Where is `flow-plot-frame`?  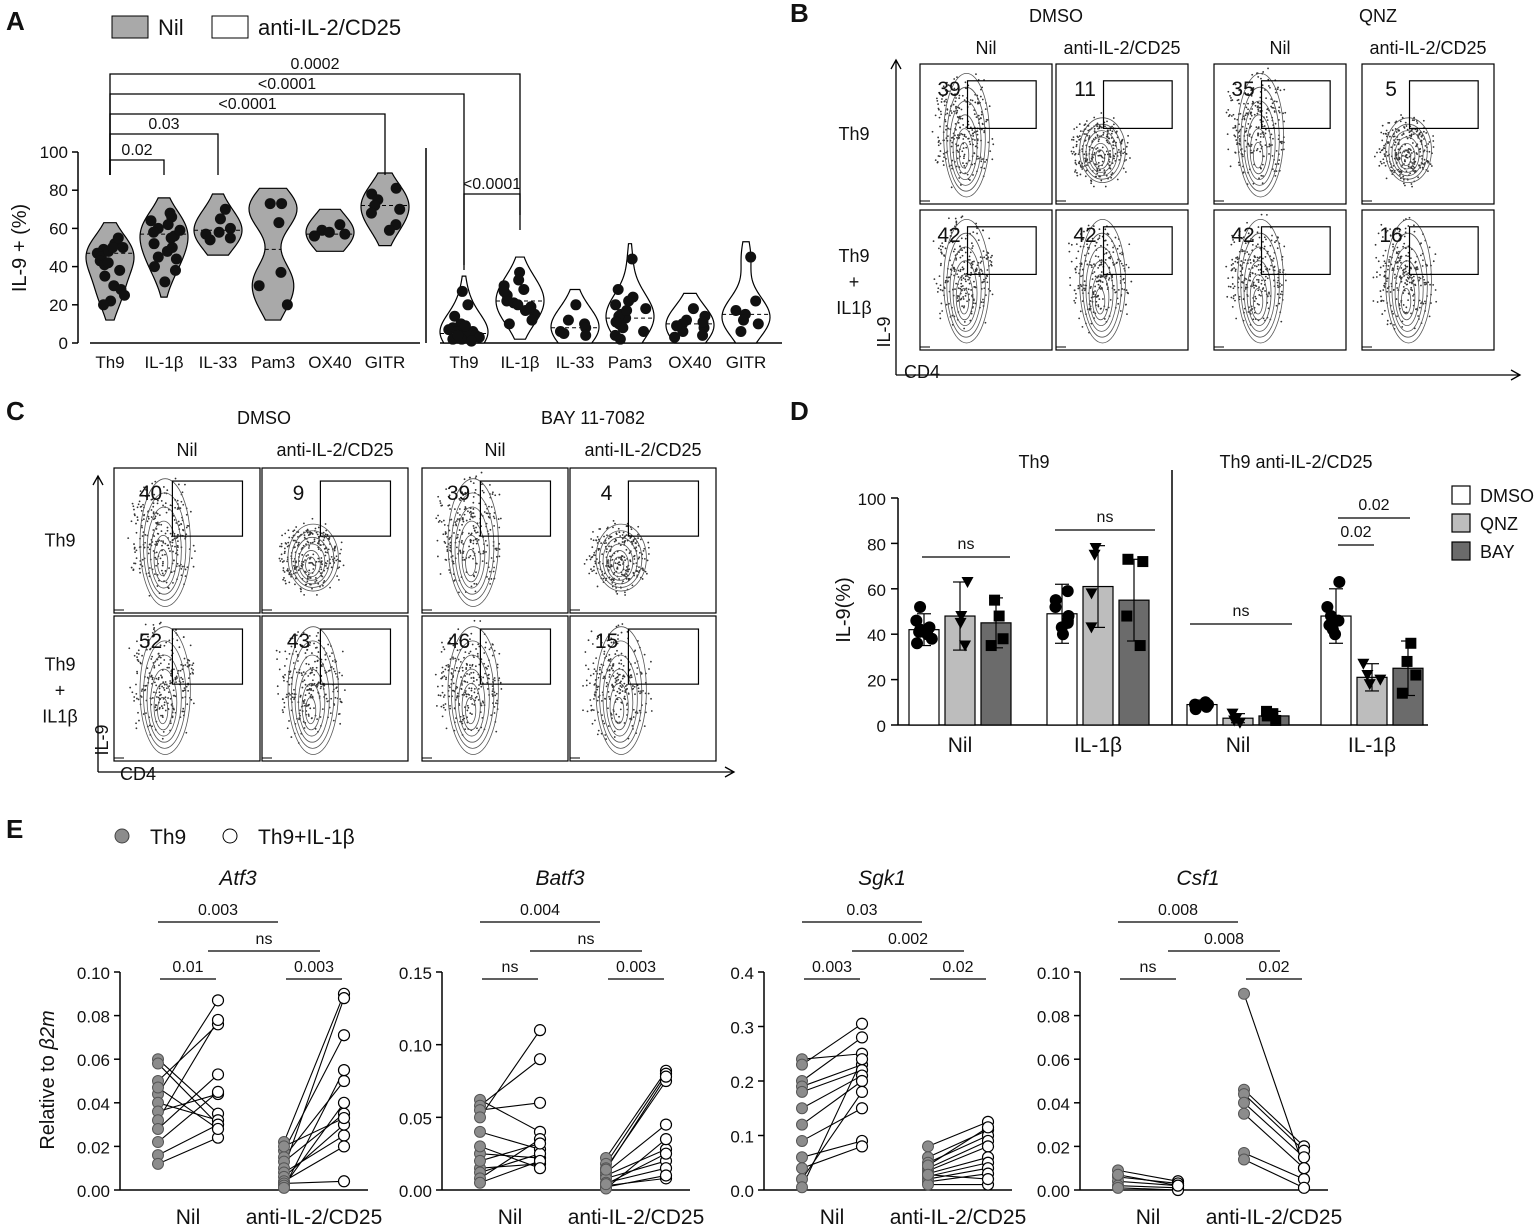 flow-plot-frame is located at coordinates (1428, 280).